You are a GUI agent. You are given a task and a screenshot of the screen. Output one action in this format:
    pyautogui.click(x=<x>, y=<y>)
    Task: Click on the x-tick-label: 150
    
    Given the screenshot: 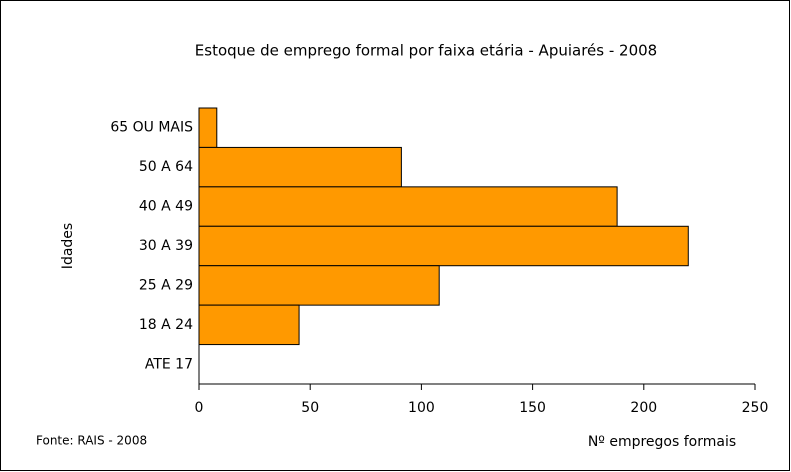 What is the action you would take?
    pyautogui.click(x=532, y=408)
    